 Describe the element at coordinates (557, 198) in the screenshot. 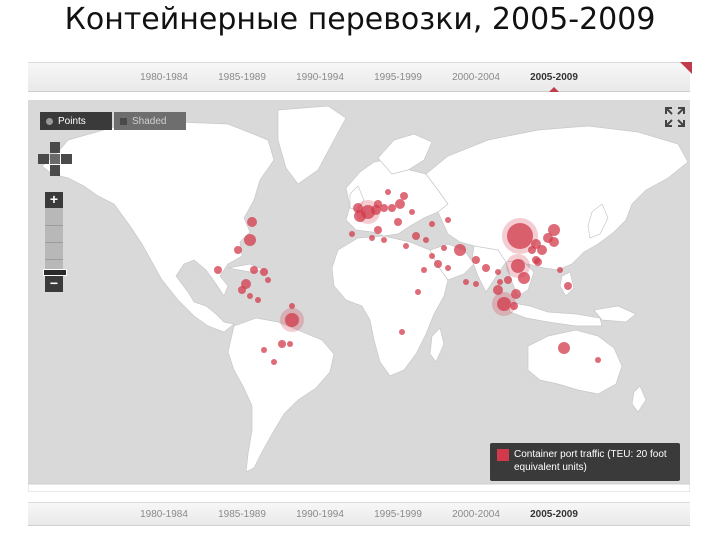

I see `asia` at that location.